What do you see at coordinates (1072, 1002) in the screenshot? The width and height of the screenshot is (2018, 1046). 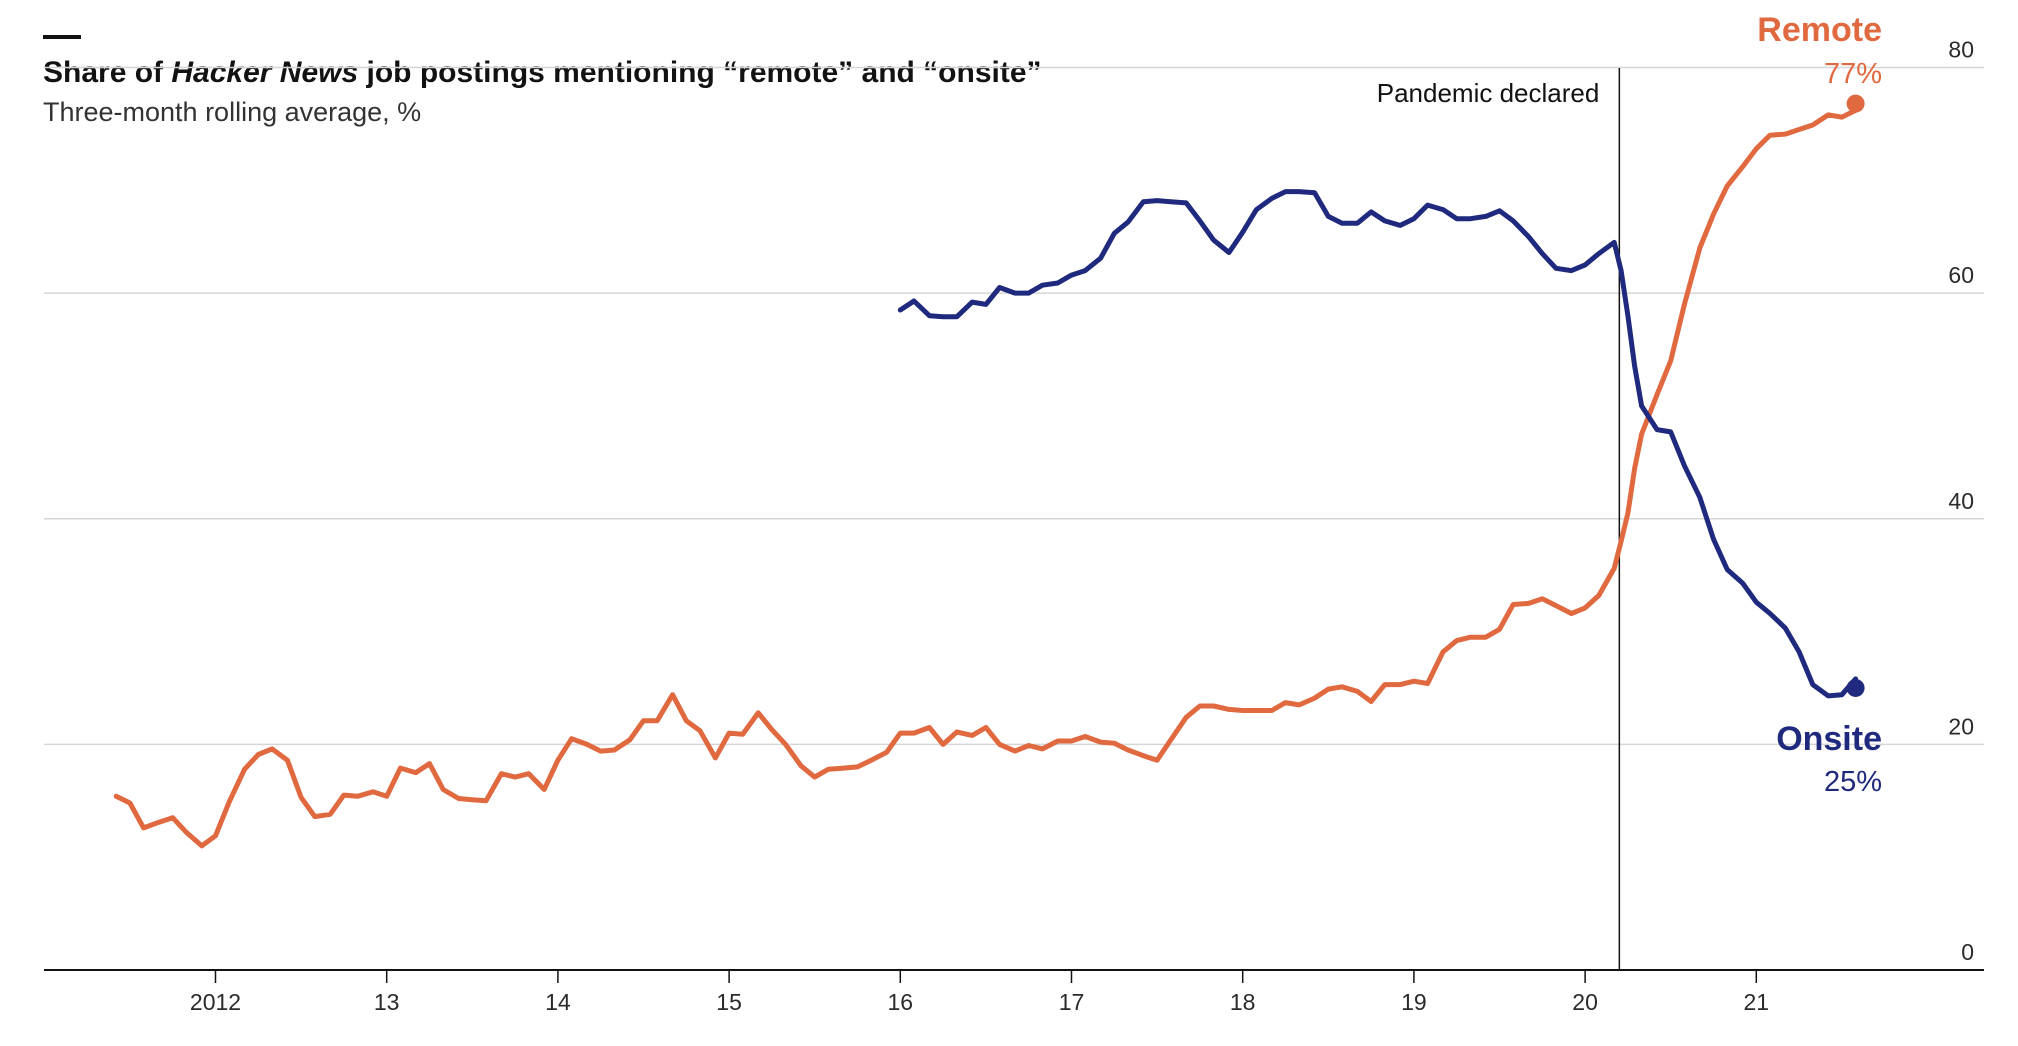 I see `x-tick-label-2017: 17` at bounding box center [1072, 1002].